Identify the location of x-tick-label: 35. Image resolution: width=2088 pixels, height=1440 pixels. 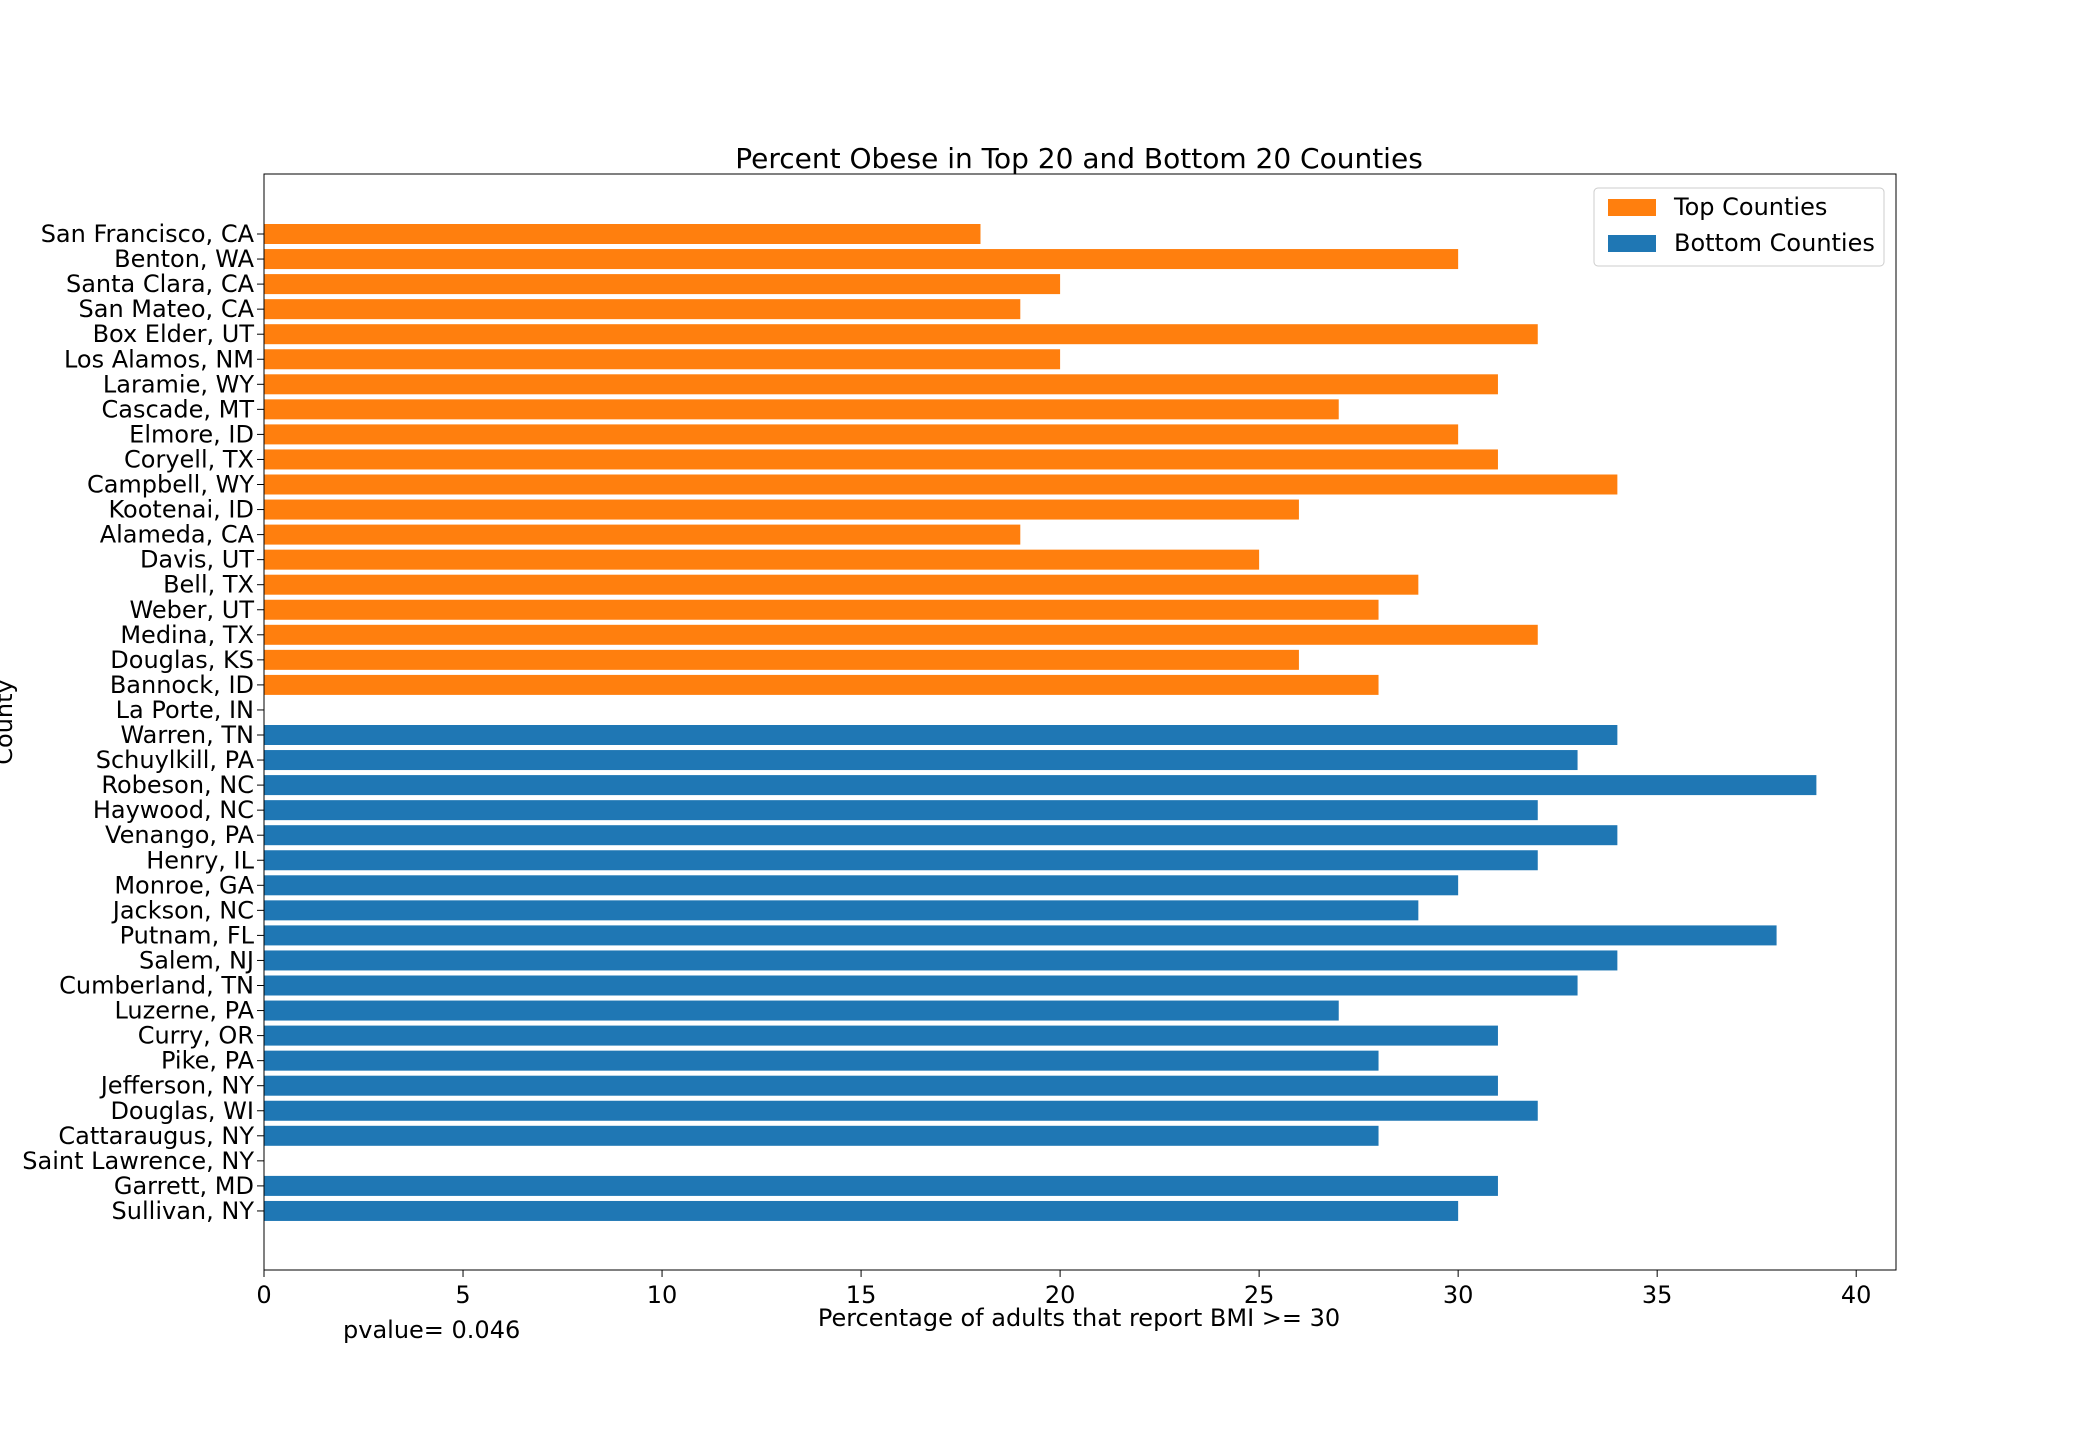
(1657, 1295).